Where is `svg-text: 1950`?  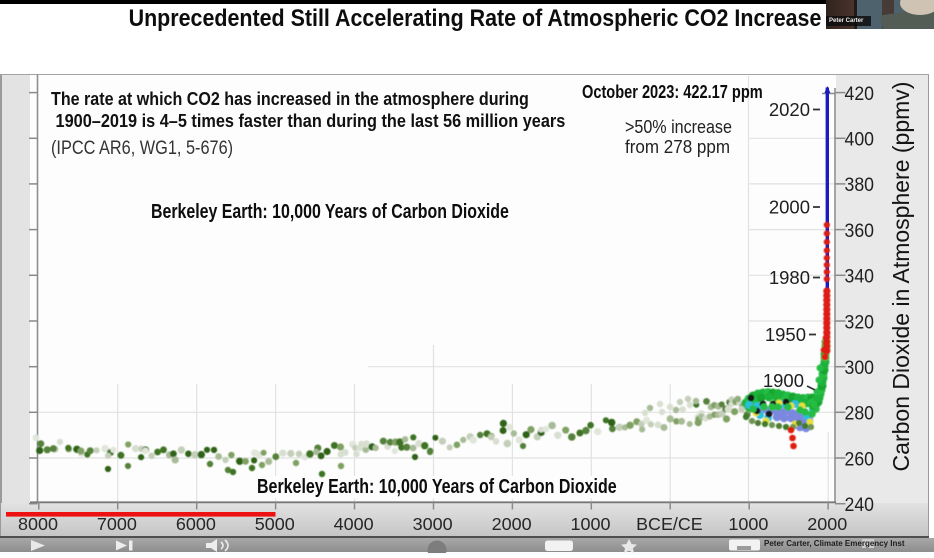
svg-text: 1950 is located at coordinates (785, 334).